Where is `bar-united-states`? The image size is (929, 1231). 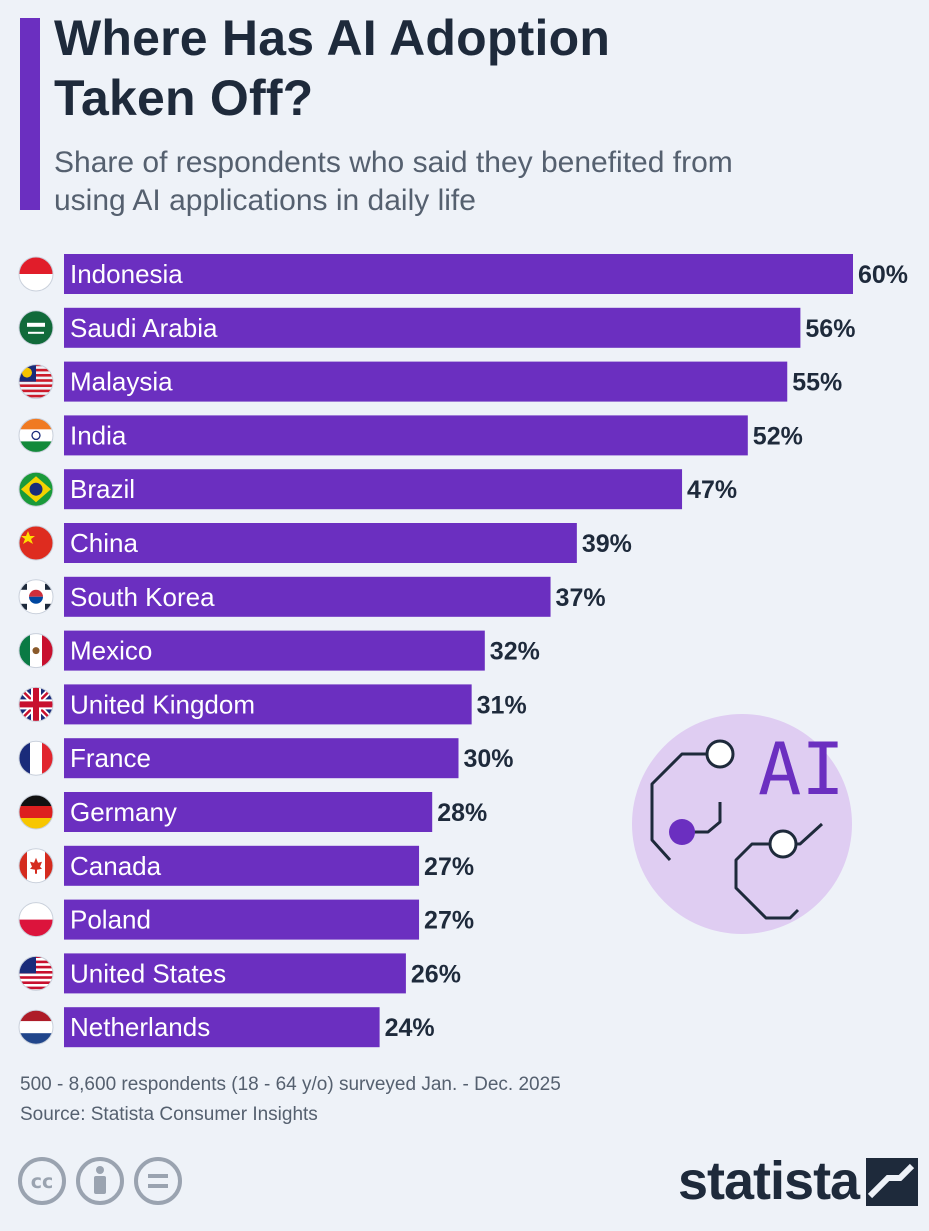 bar-united-states is located at coordinates (235, 973).